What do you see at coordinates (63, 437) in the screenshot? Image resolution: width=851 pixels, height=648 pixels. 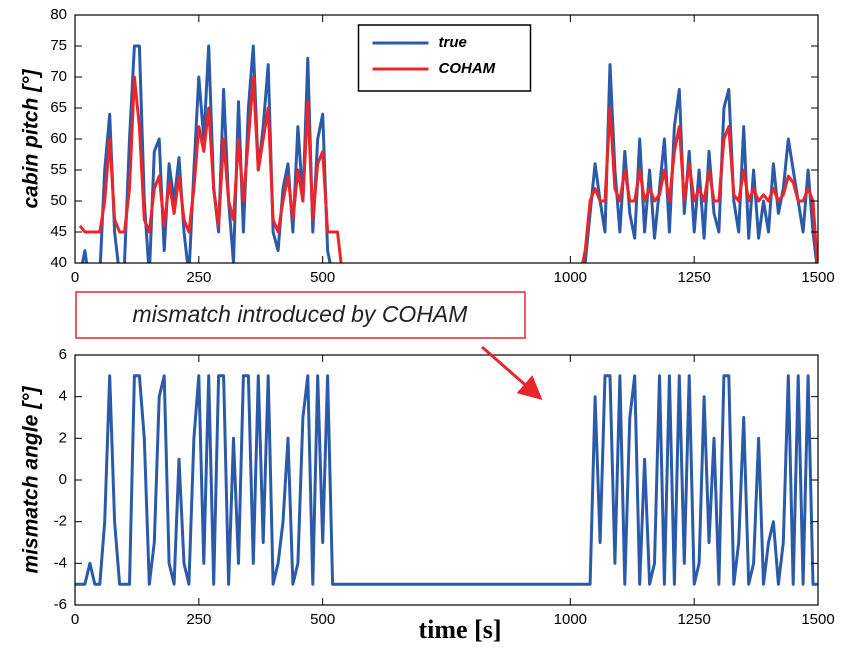 I see `y-tick-label: 2` at bounding box center [63, 437].